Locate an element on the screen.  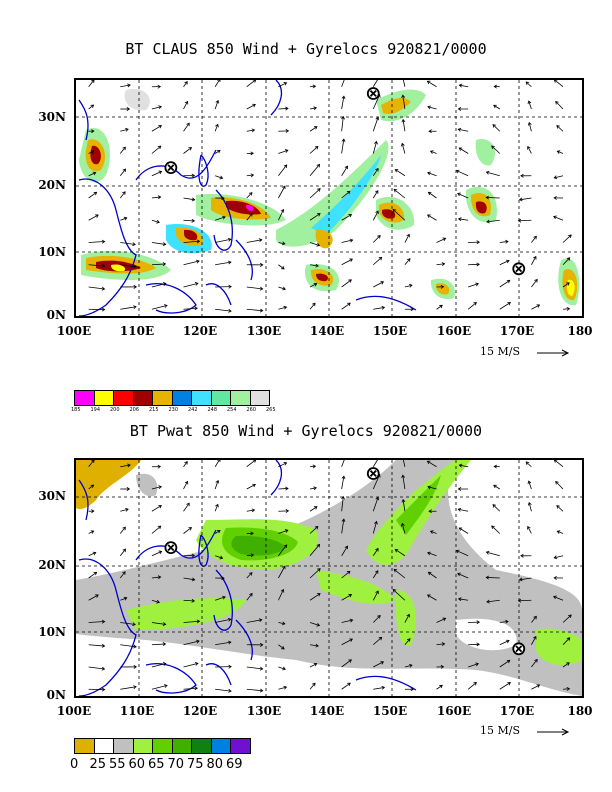
panel2-ref-vector-label: 15 M/S is located at coordinates (500, 730).